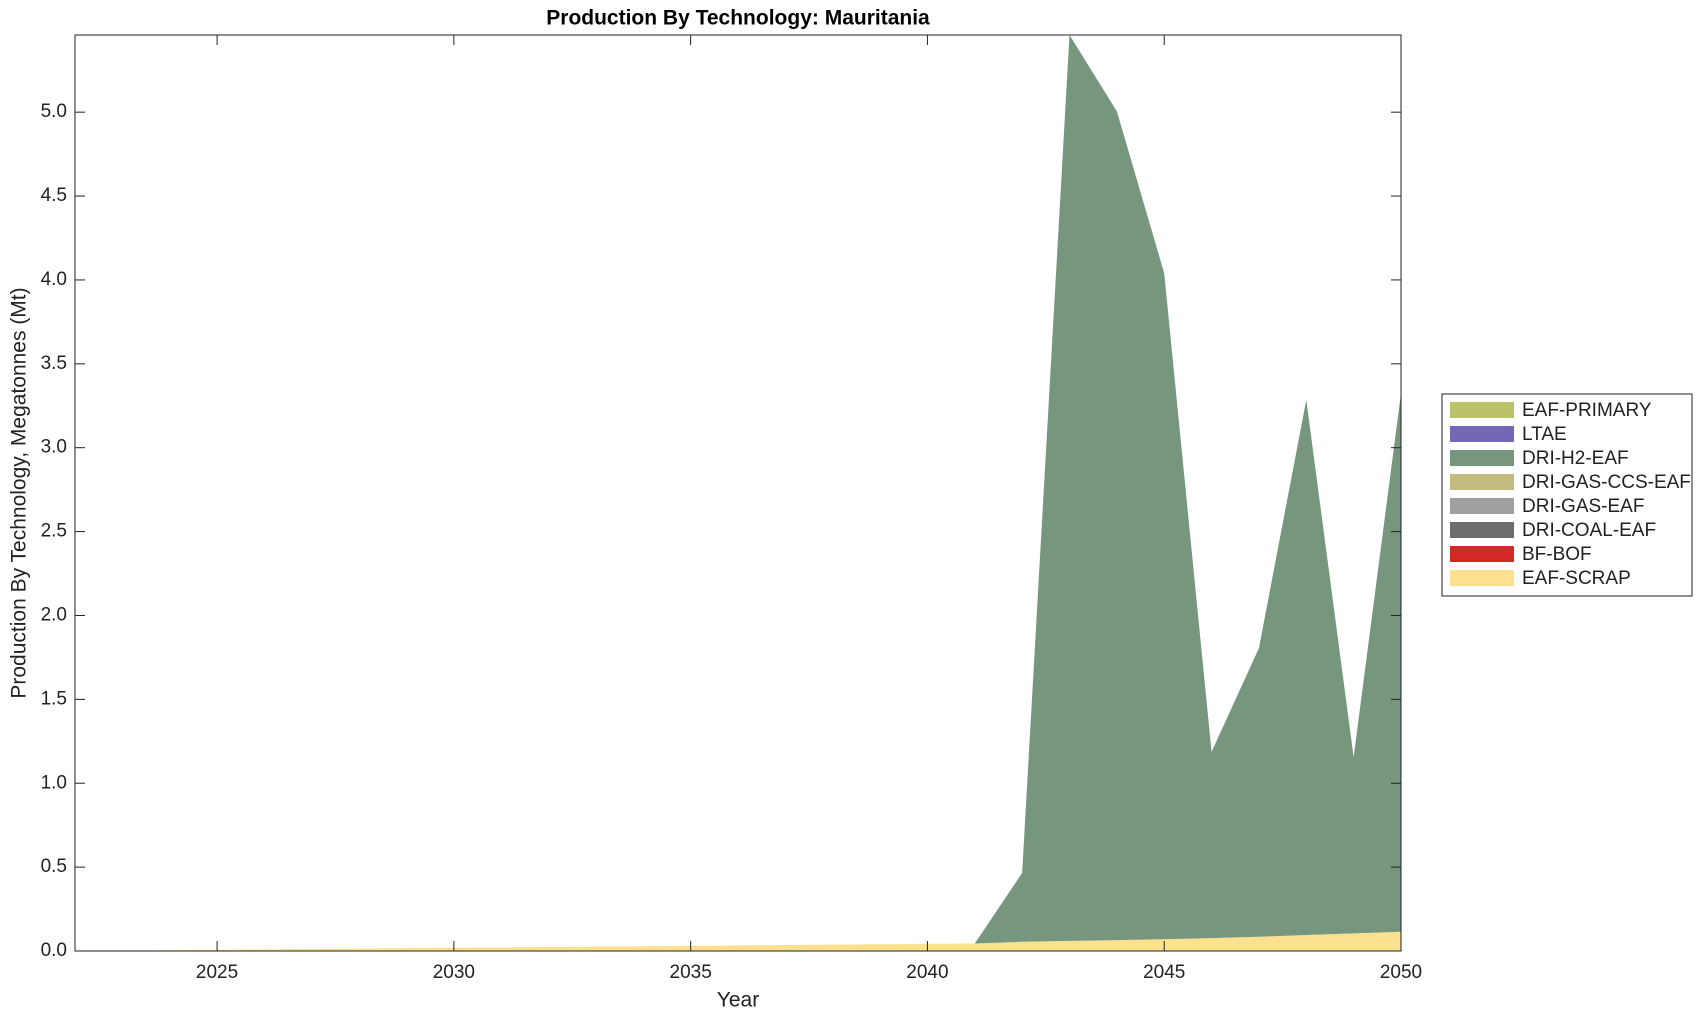  What do you see at coordinates (54, 698) in the screenshot?
I see `y-tick-label: 1.5` at bounding box center [54, 698].